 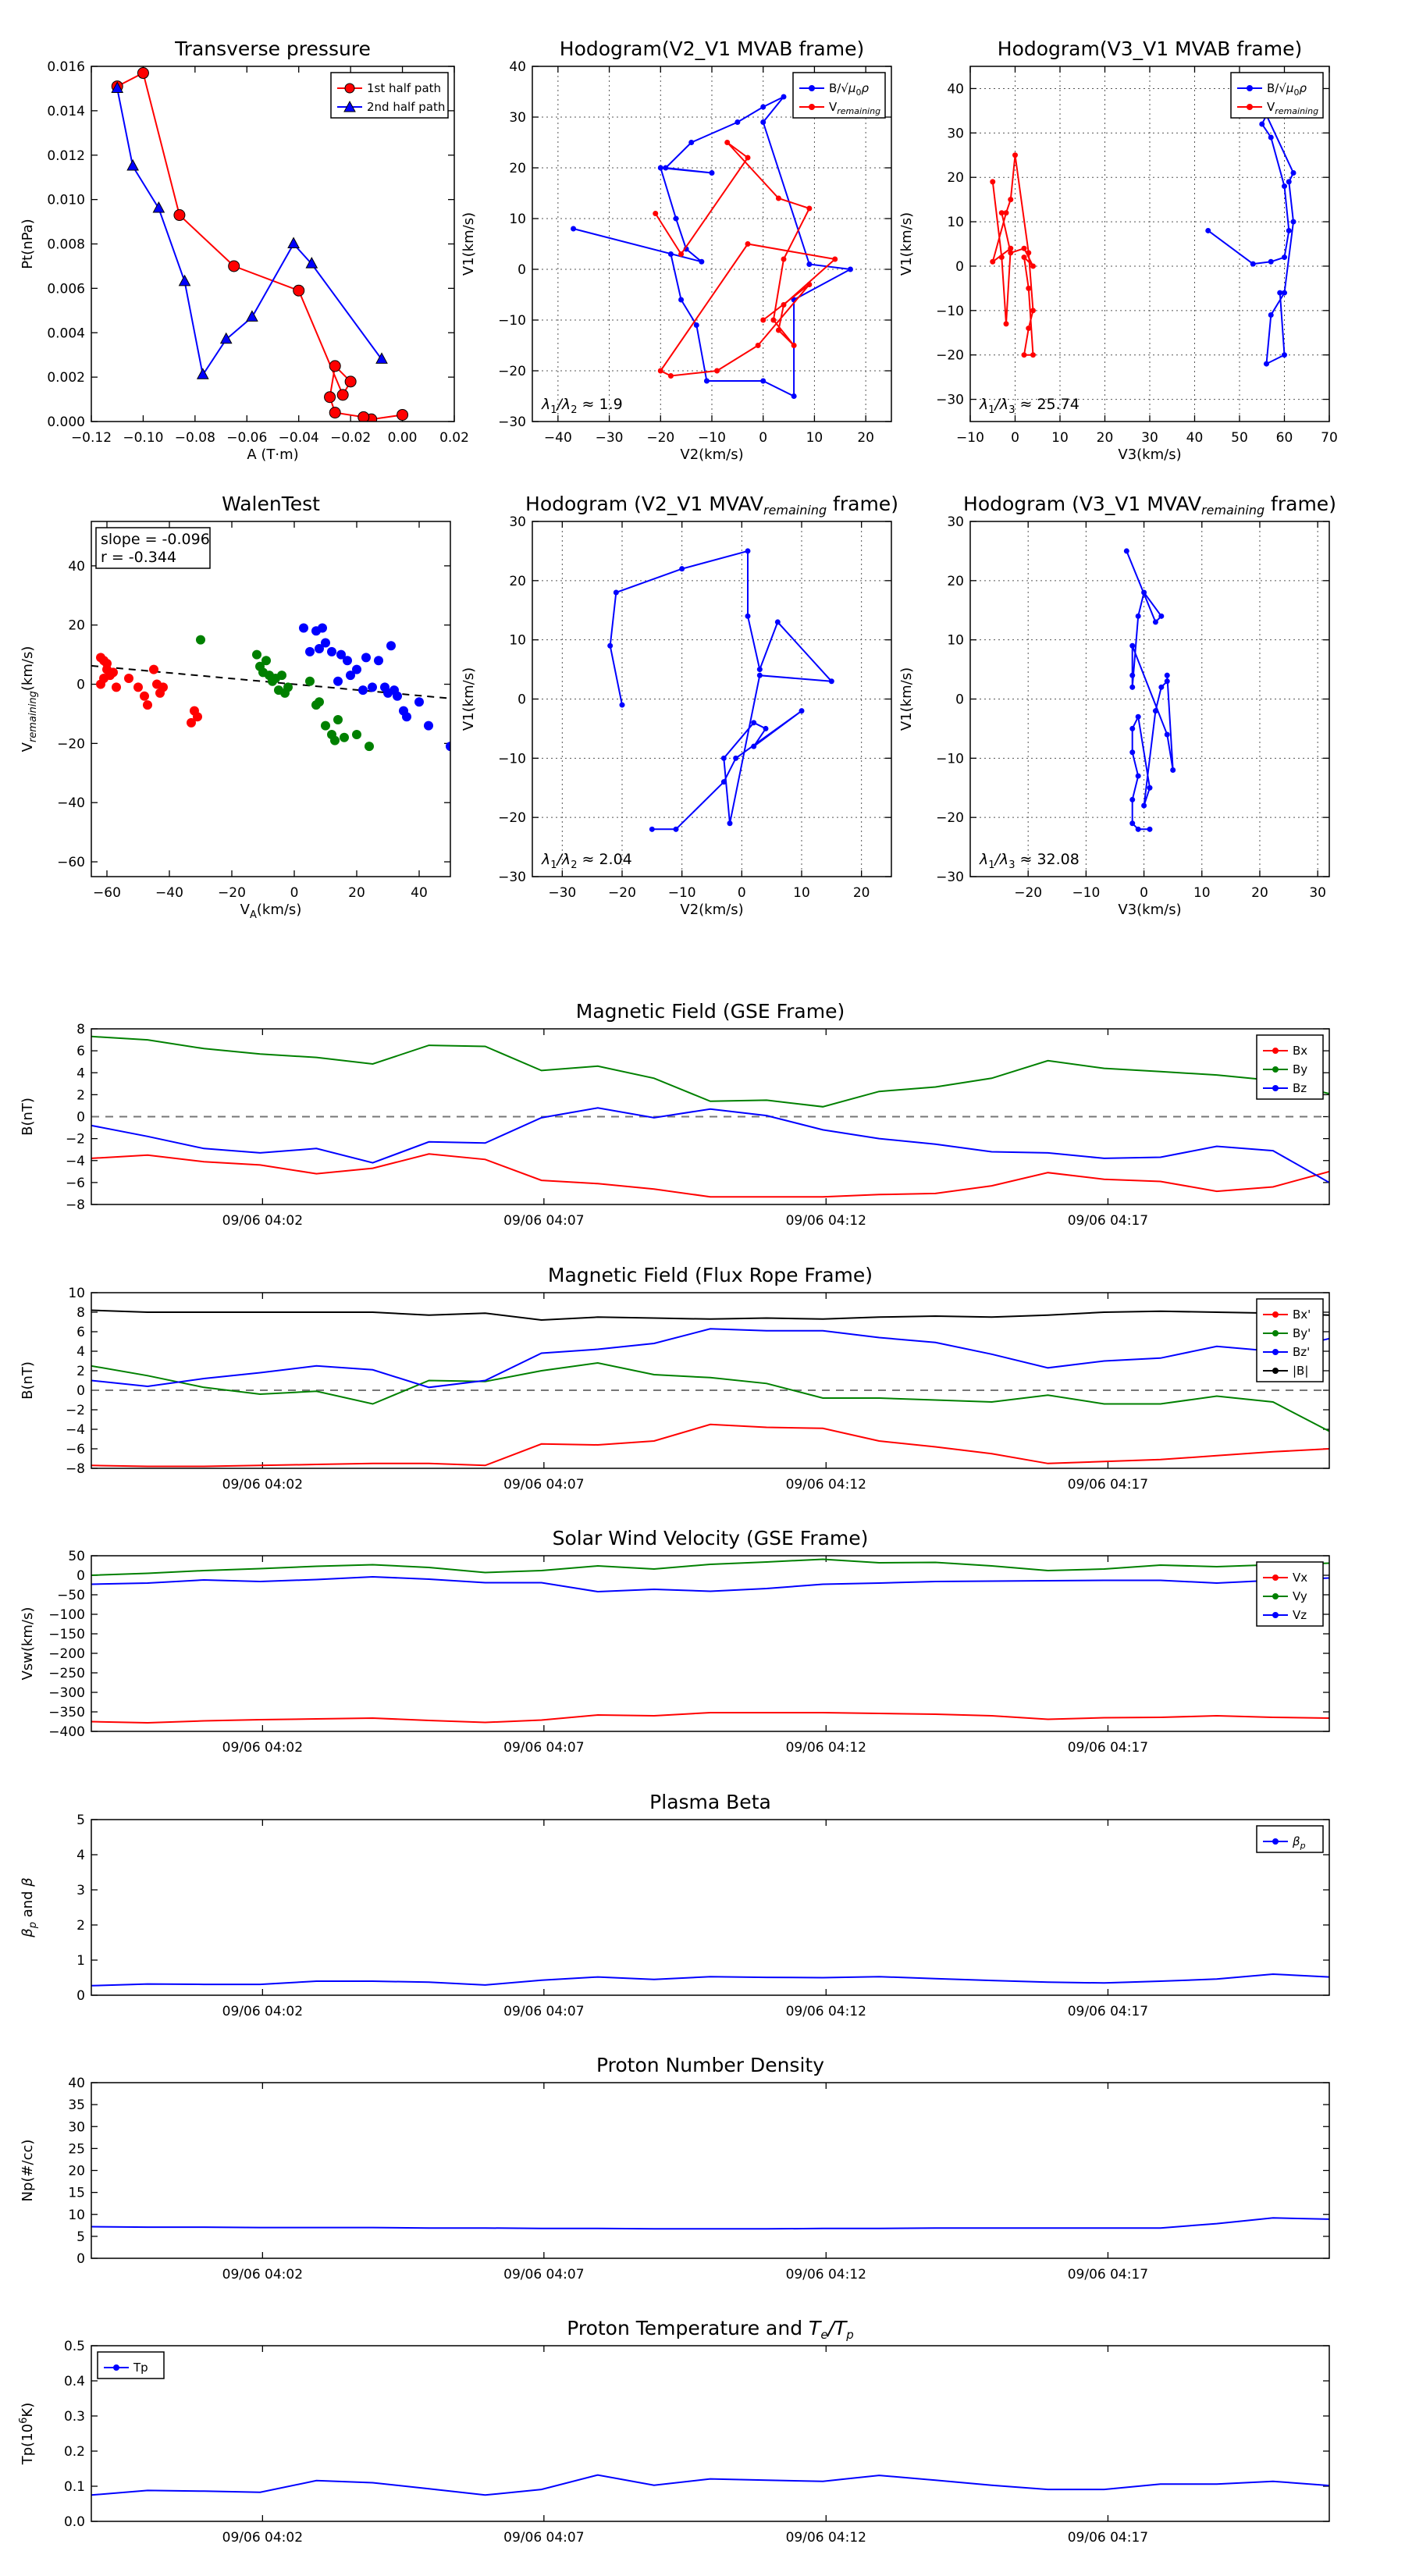 I want to click on x-label-part: (km/s), so click(x=279, y=910).